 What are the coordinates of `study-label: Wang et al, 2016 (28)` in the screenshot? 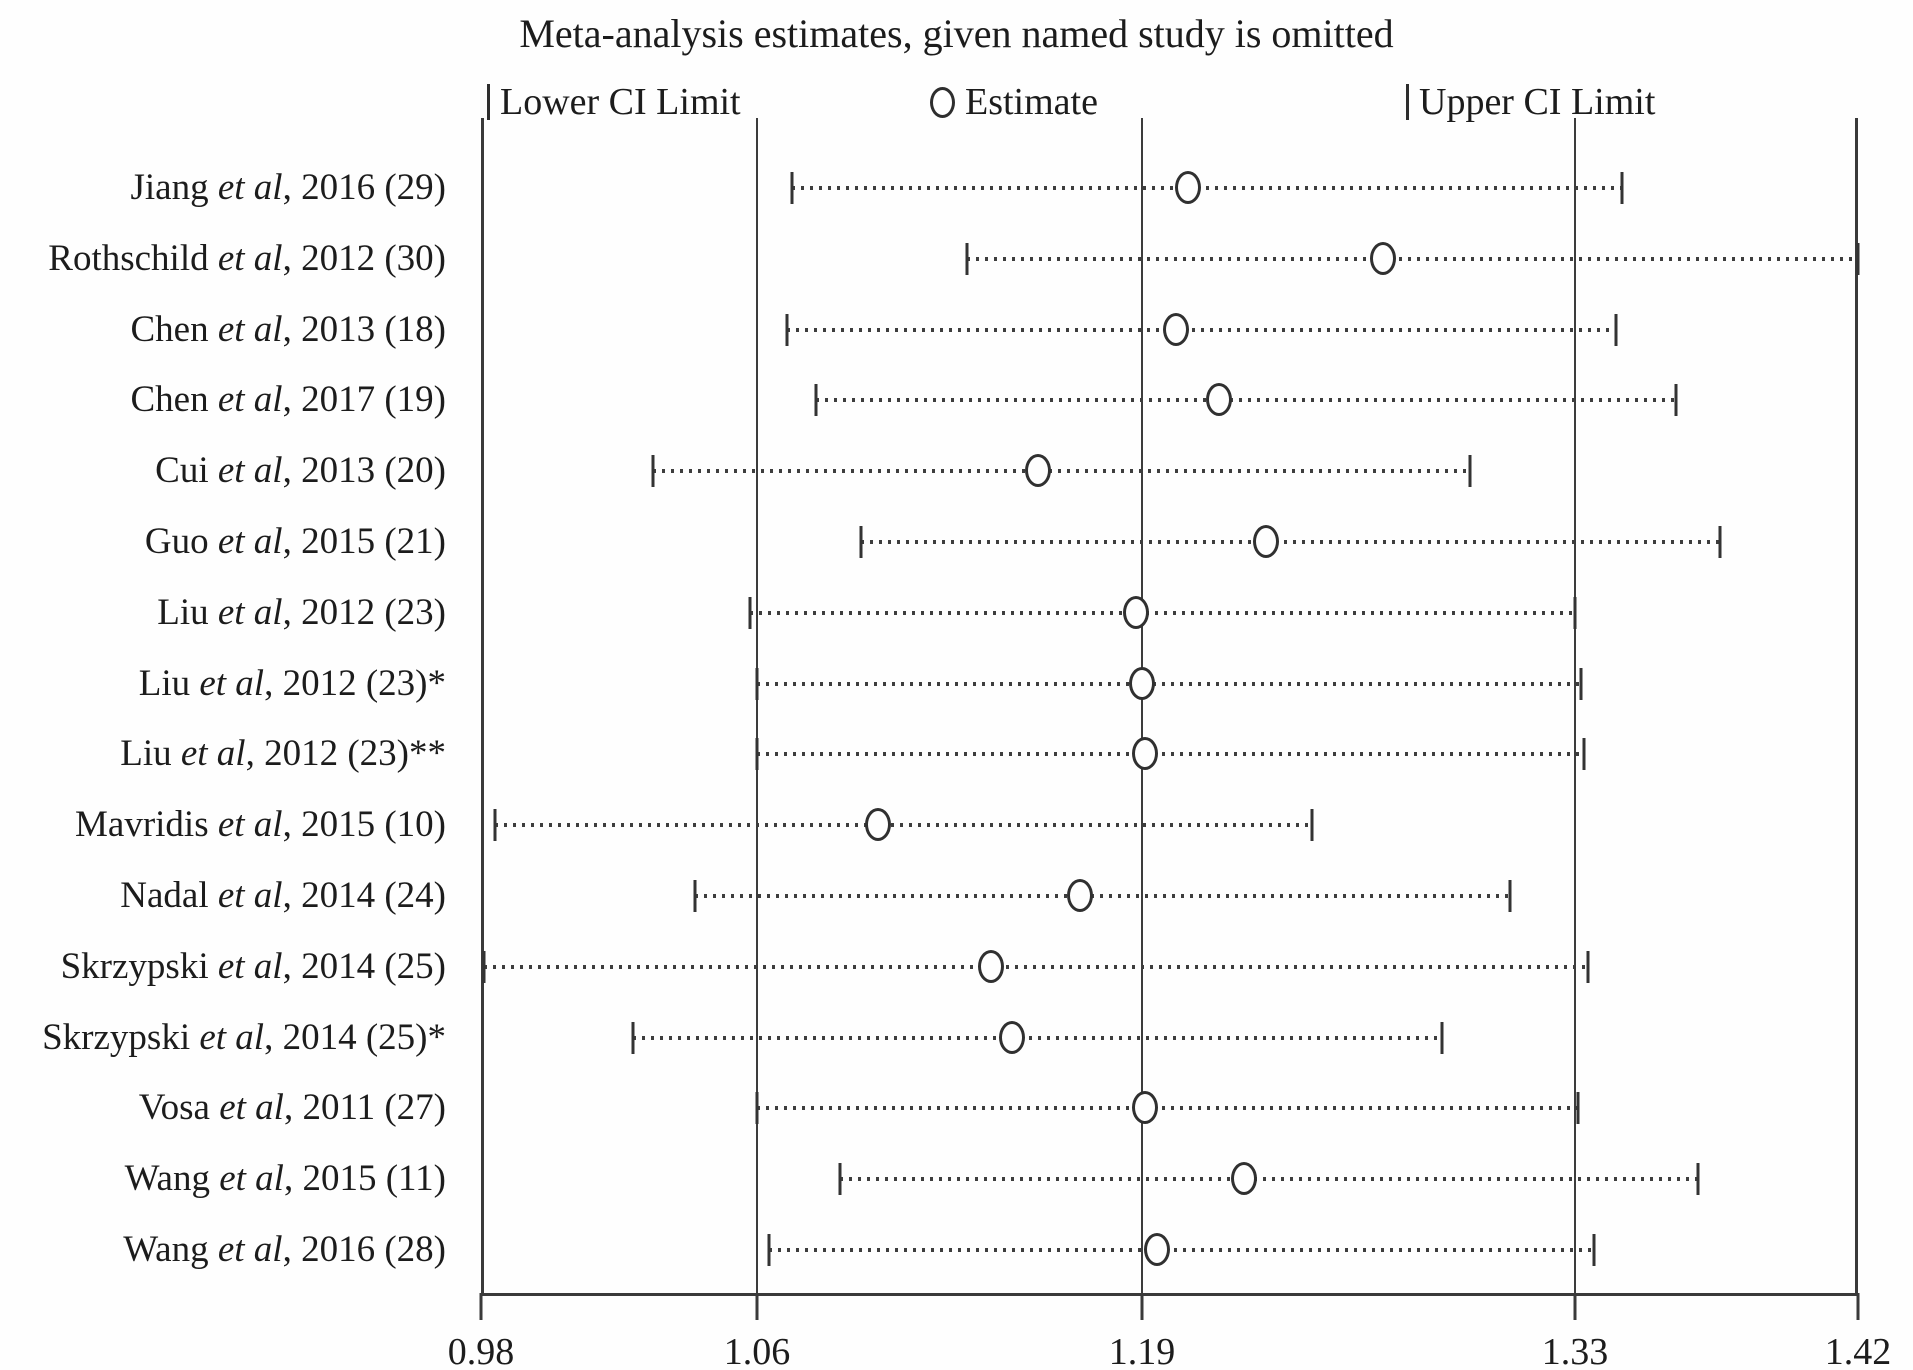 It's located at (284, 1249).